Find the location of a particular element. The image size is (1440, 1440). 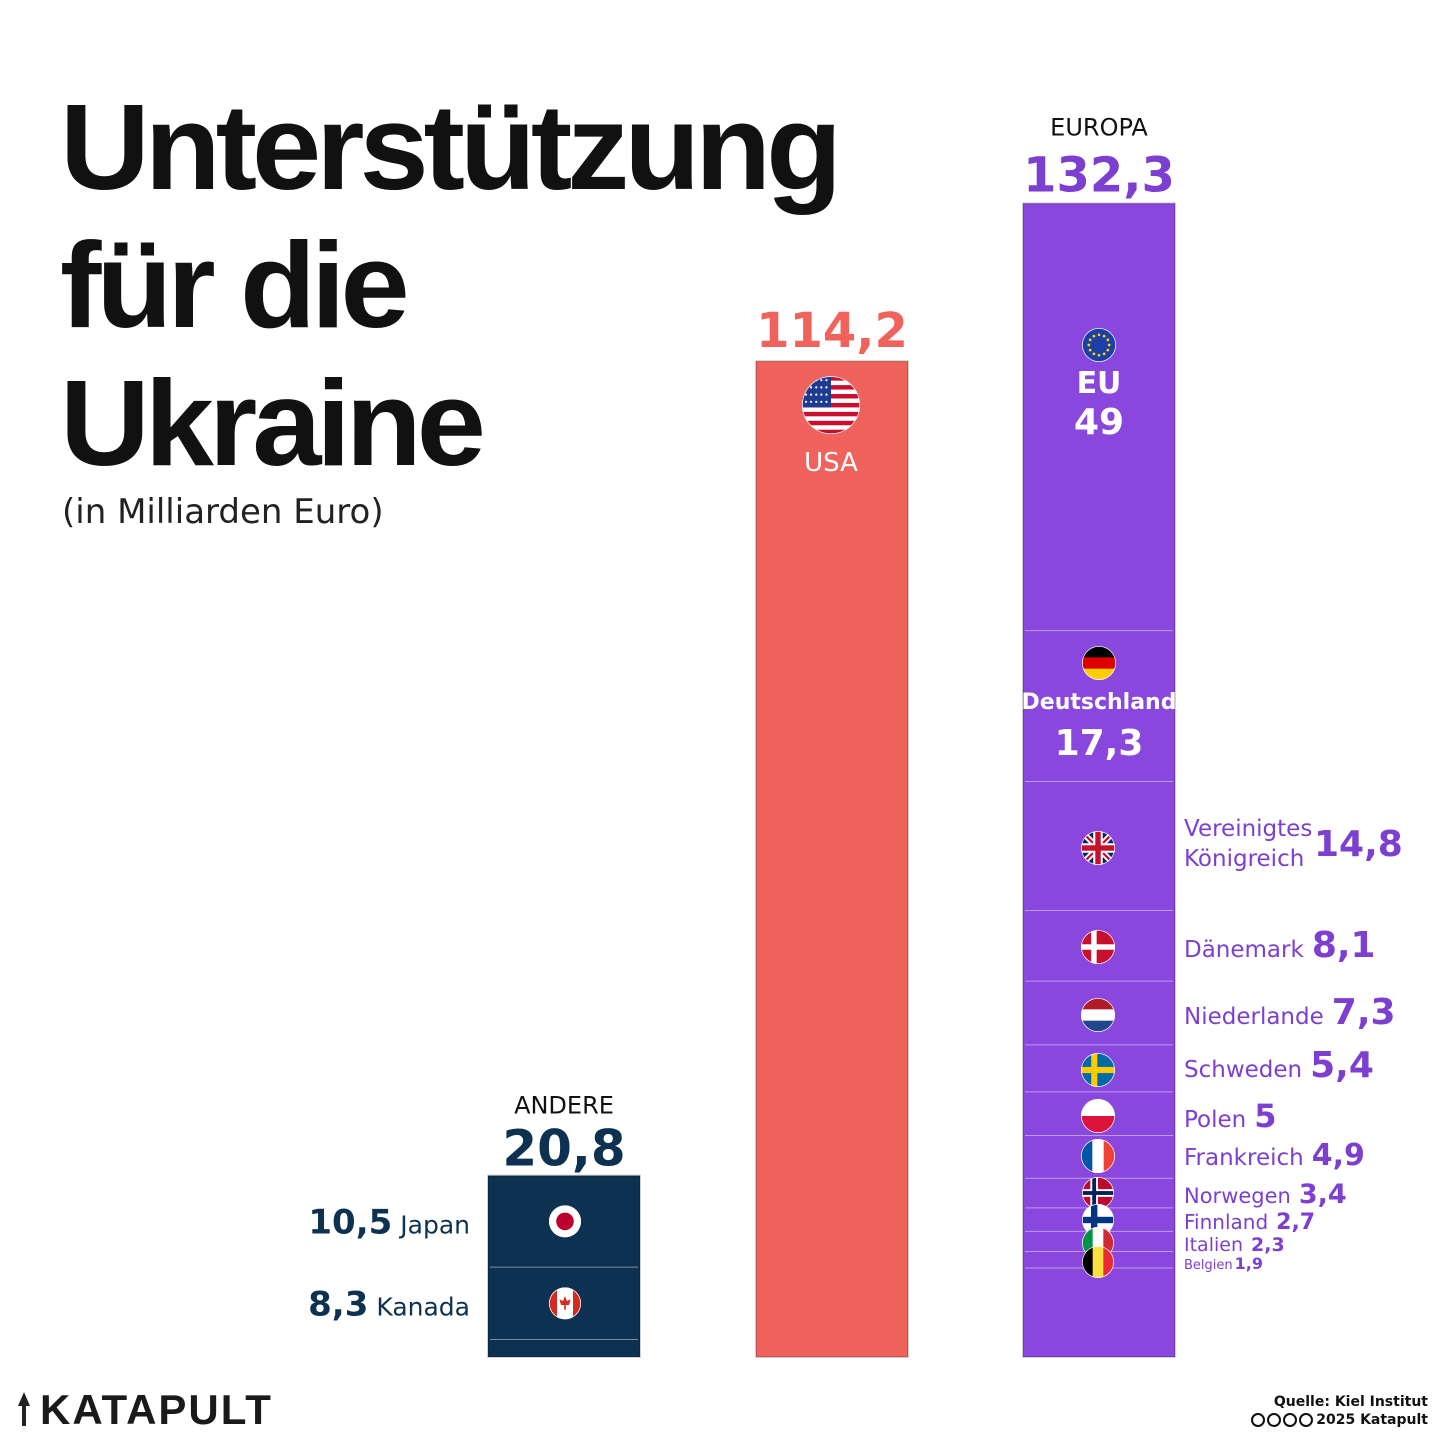

bar-andere is located at coordinates (564, 1266).